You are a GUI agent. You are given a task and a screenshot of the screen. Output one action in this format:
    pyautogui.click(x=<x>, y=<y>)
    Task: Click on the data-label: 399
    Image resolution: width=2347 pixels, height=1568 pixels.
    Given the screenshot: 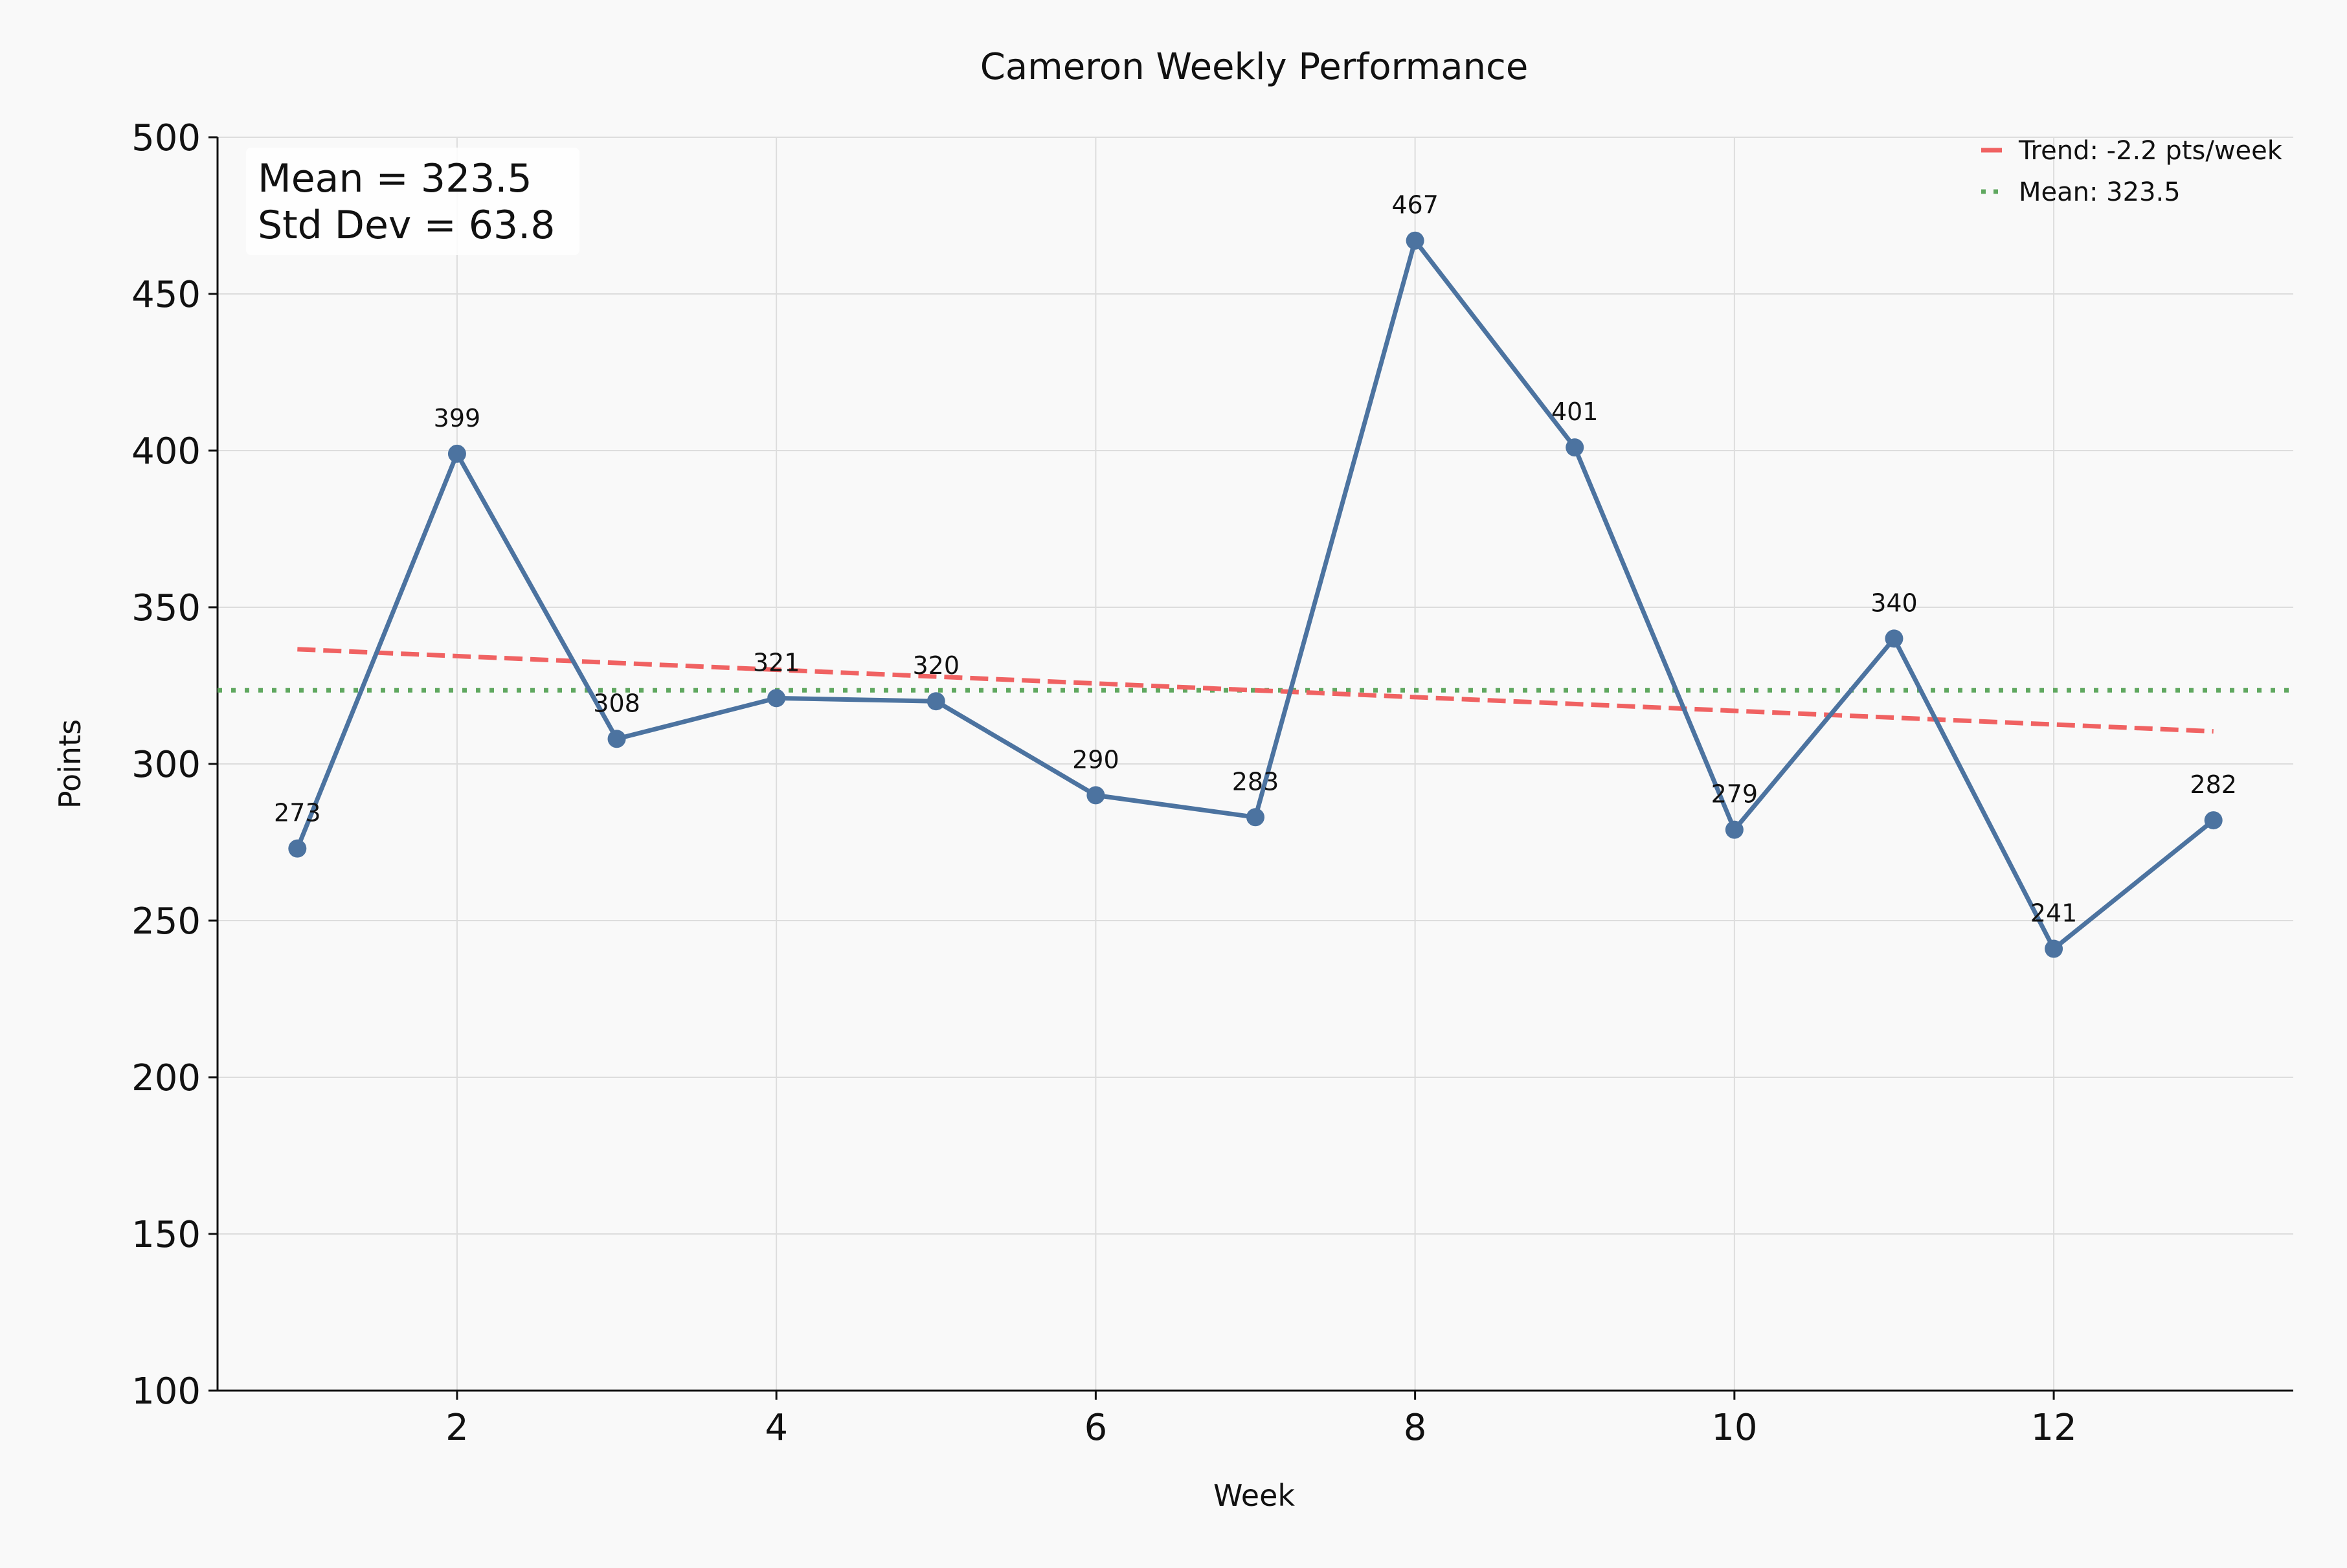 What is the action you would take?
    pyautogui.click(x=457, y=418)
    